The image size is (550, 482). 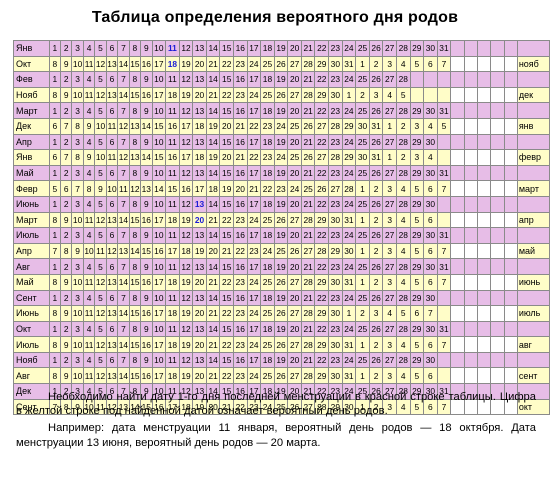 What do you see at coordinates (267, 329) in the screenshot?
I see `day-cell: 18` at bounding box center [267, 329].